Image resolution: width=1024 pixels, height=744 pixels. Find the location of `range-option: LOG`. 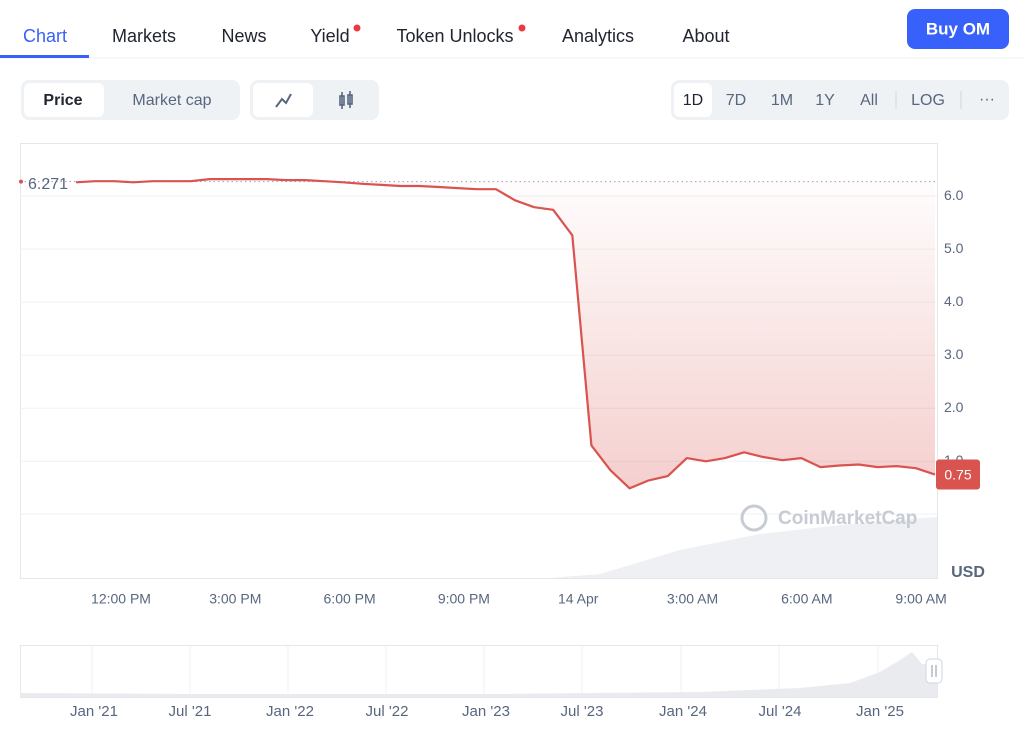

range-option: LOG is located at coordinates (928, 100).